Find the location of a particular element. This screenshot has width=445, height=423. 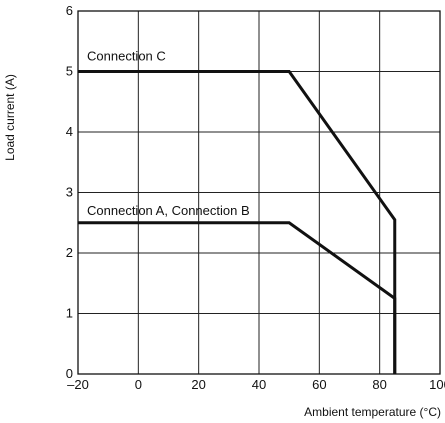

y-tick-label: 3 is located at coordinates (69, 192).